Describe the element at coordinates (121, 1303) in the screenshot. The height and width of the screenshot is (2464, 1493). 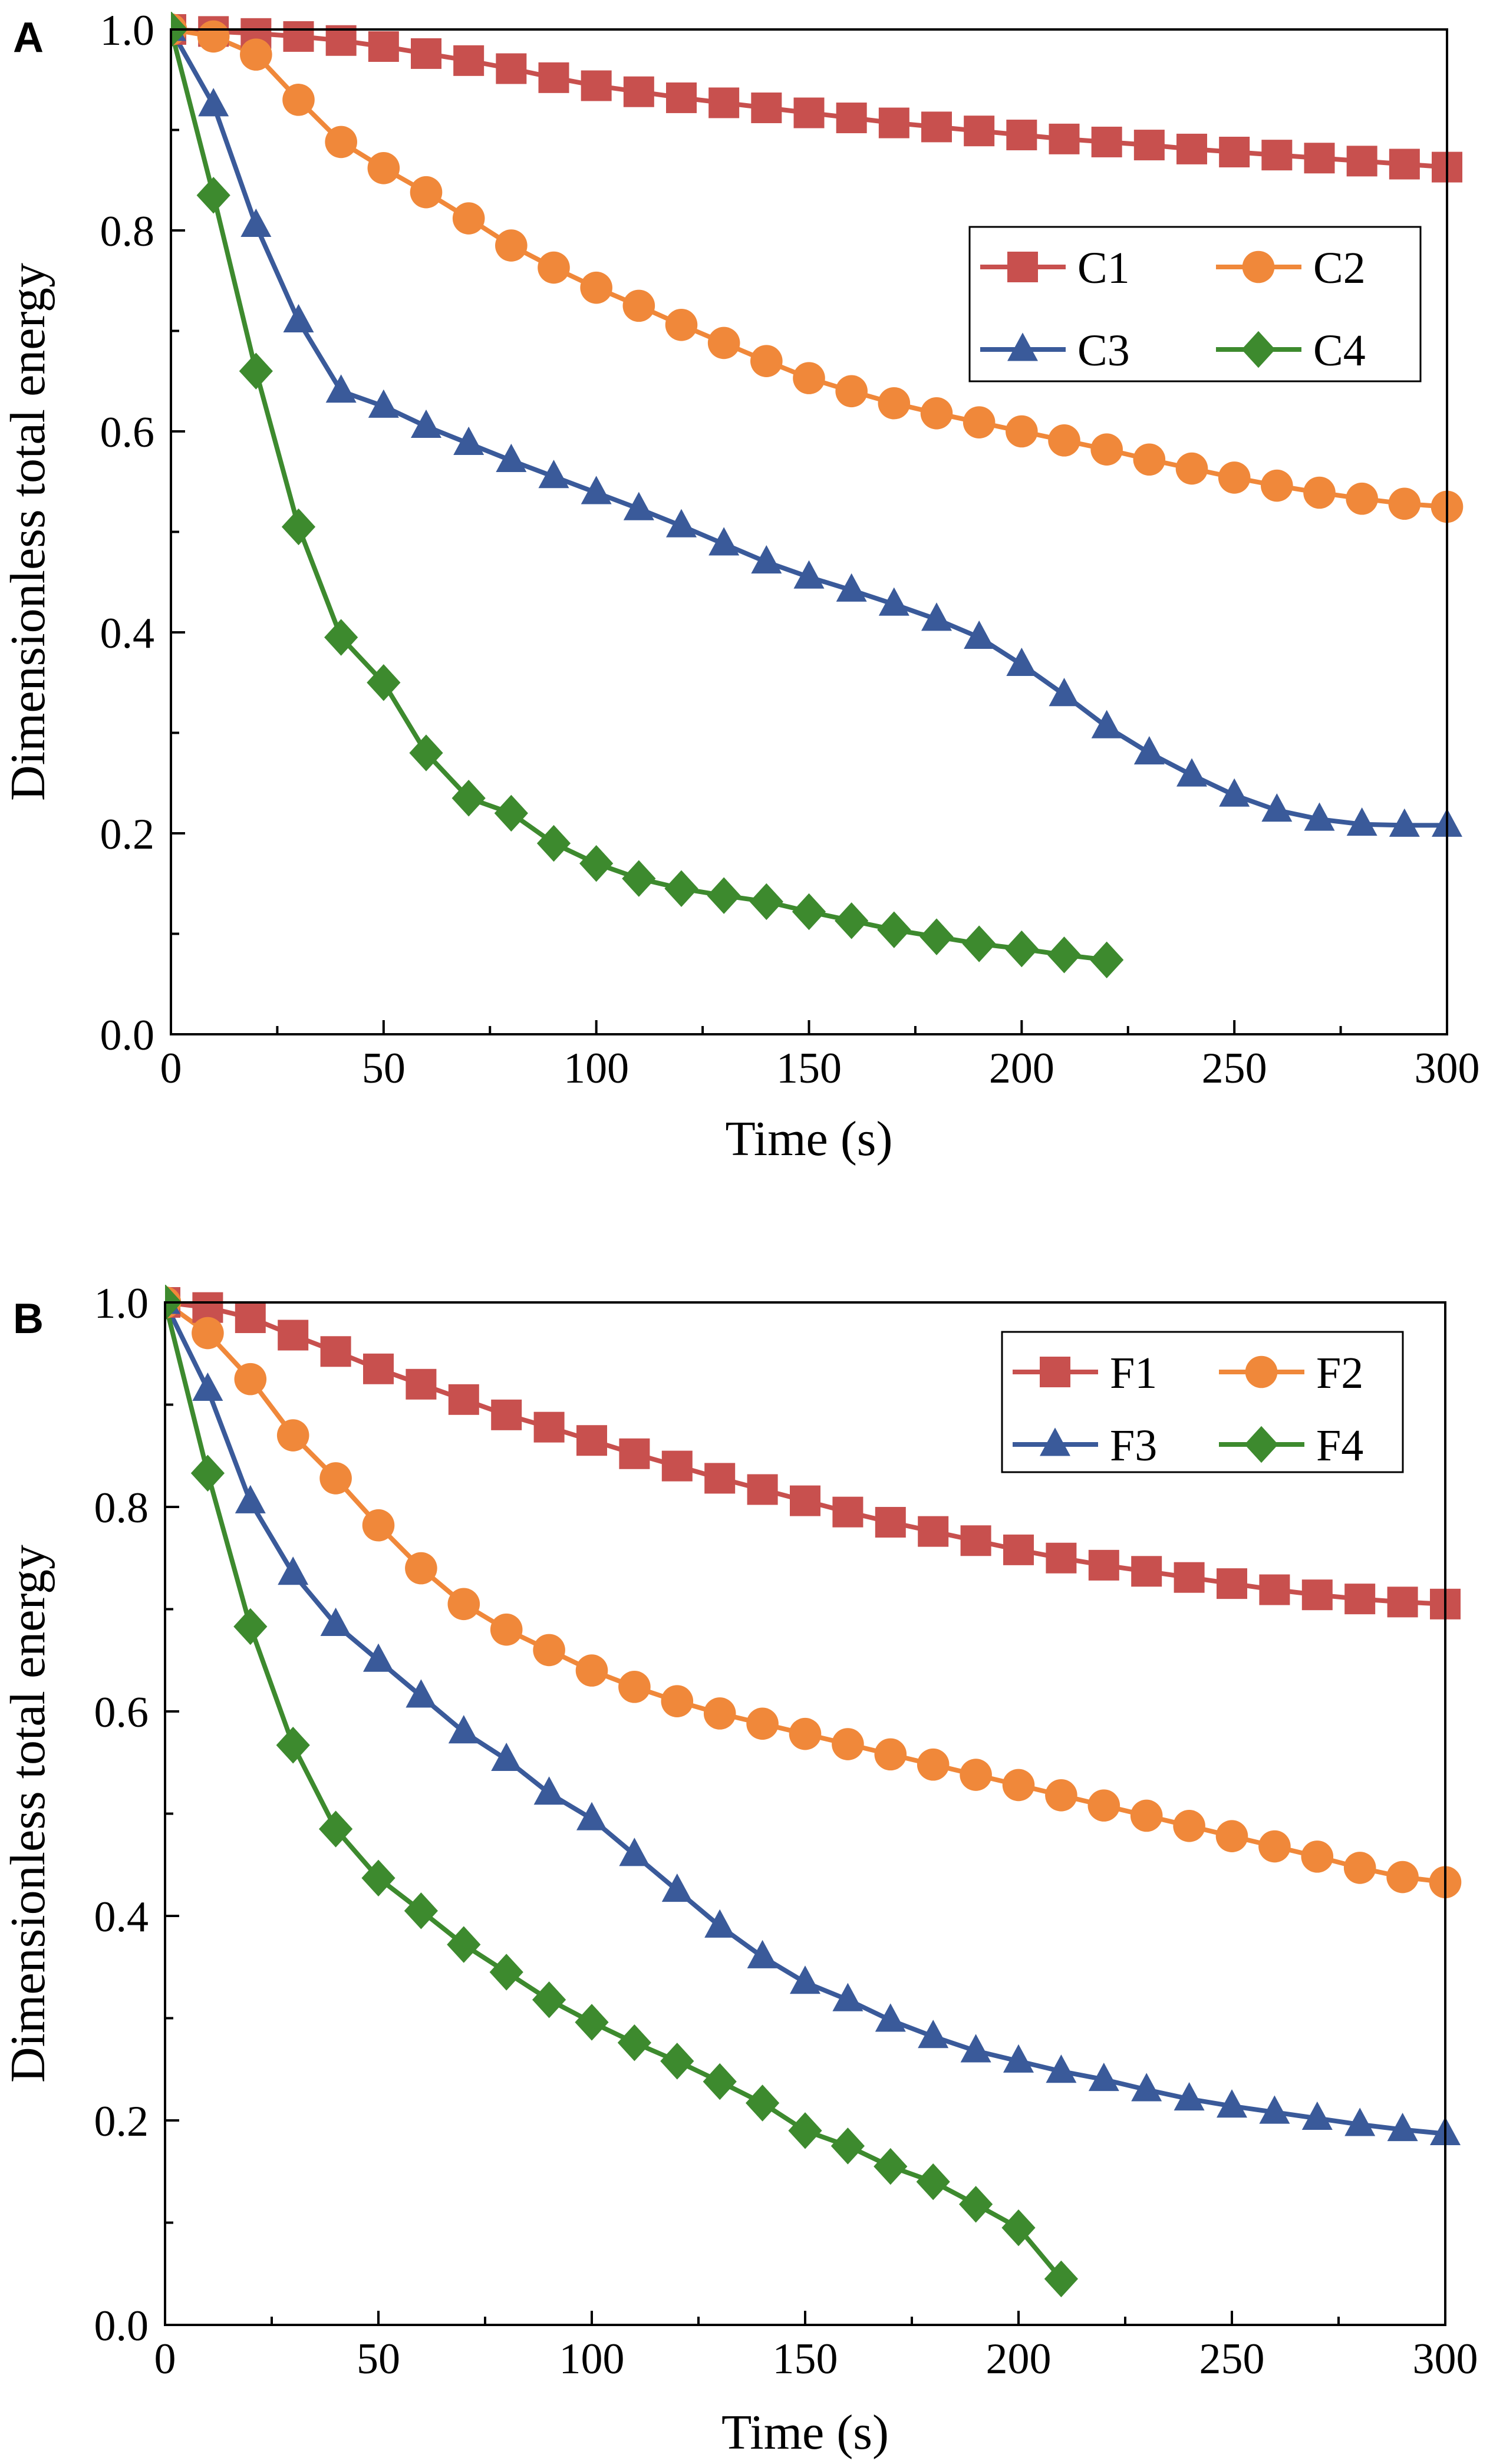
I see `y-tick-label: 1.0` at that location.